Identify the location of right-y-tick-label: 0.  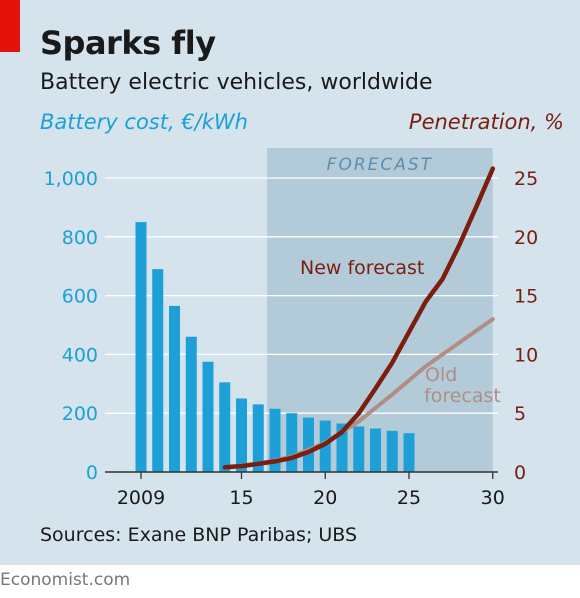
(520, 473).